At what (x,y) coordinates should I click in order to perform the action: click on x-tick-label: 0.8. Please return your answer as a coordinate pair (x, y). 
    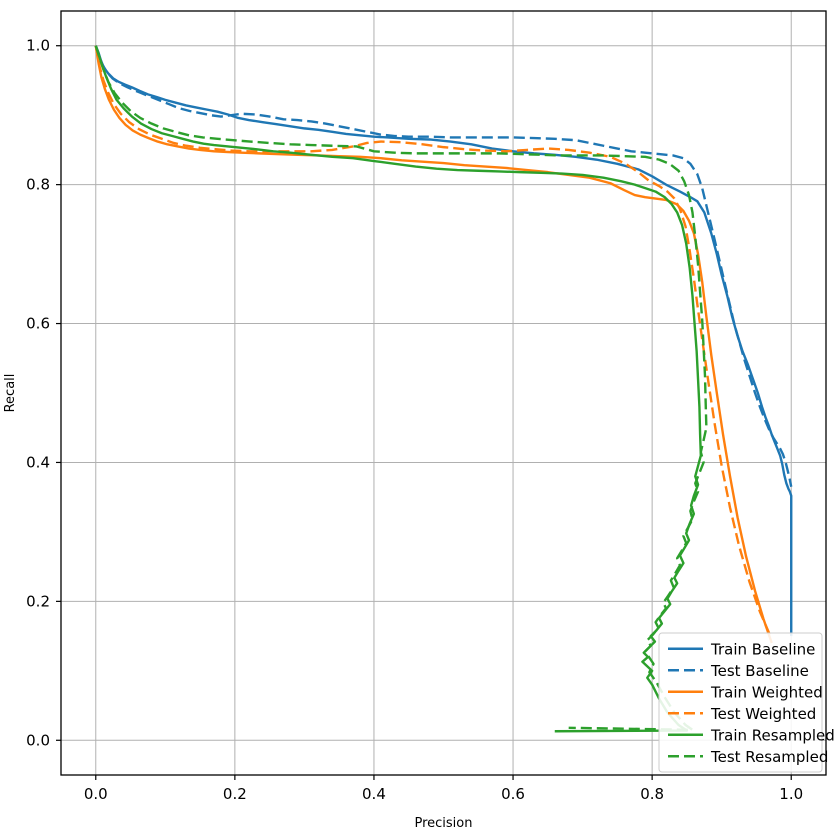
    Looking at the image, I should click on (652, 794).